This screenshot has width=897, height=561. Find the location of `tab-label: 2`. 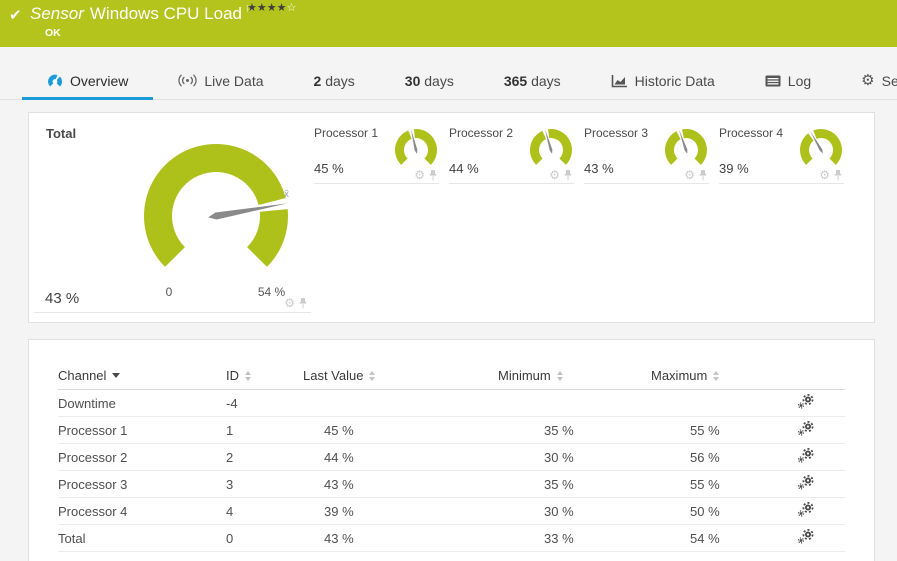

tab-label: 2 is located at coordinates (317, 80).